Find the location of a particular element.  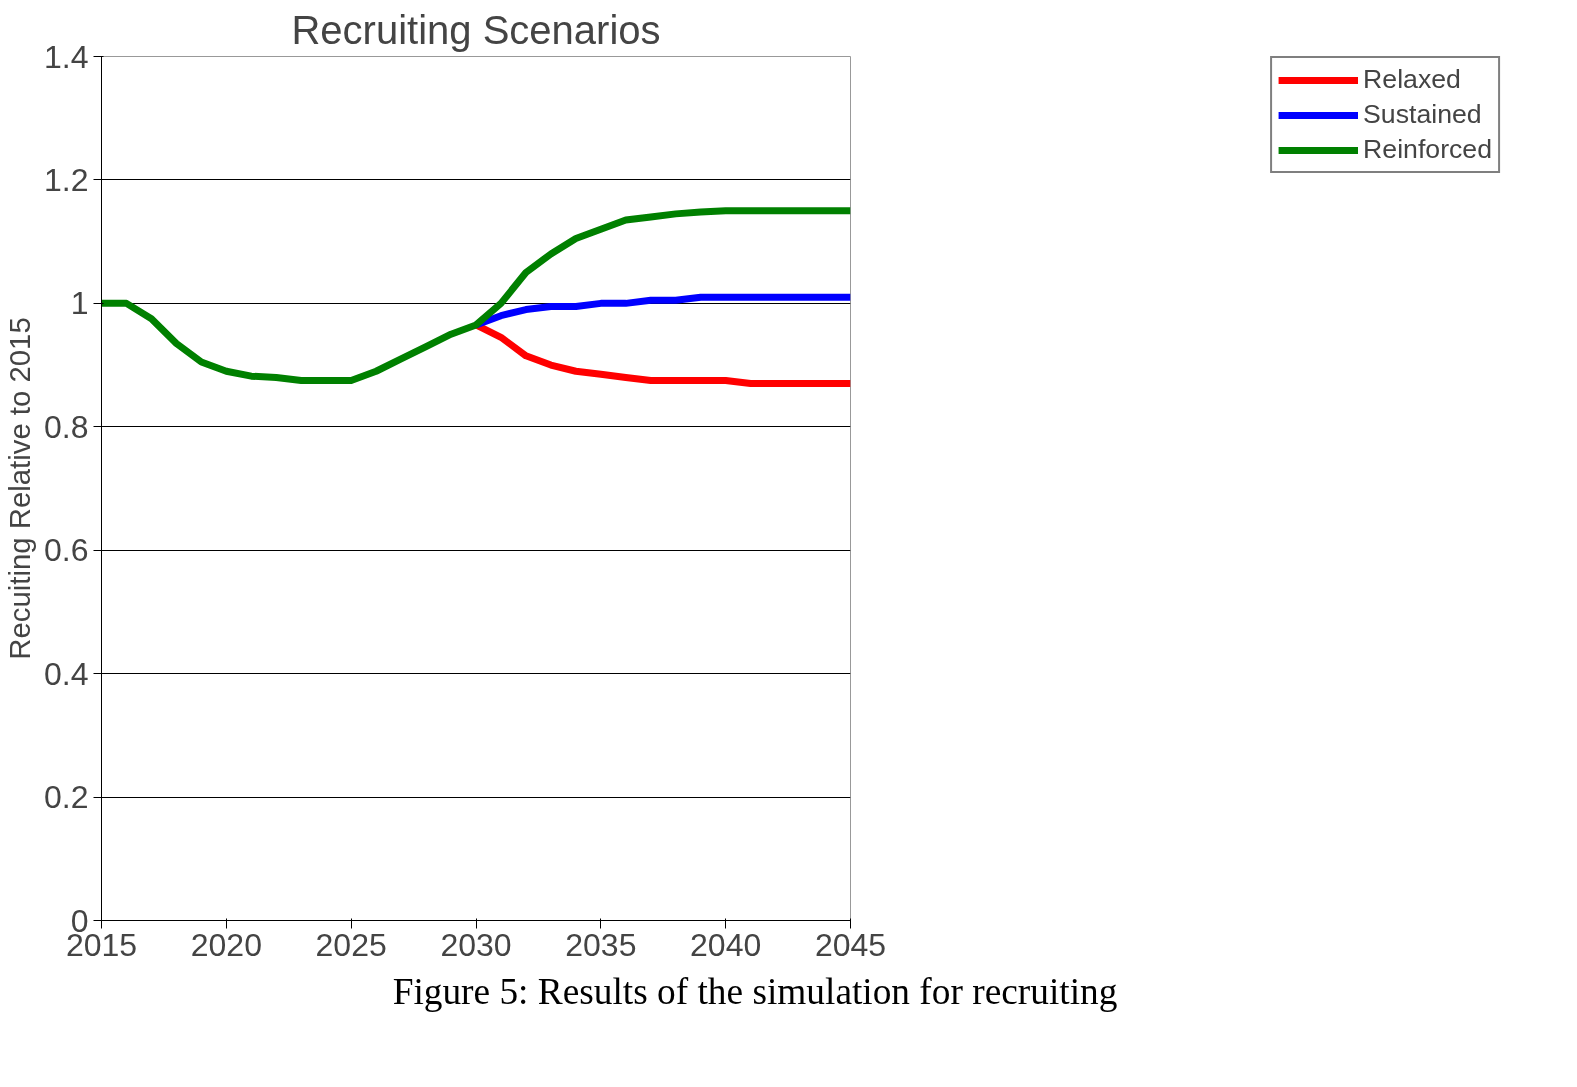

x-tick-label: 2025 is located at coordinates (351, 944).